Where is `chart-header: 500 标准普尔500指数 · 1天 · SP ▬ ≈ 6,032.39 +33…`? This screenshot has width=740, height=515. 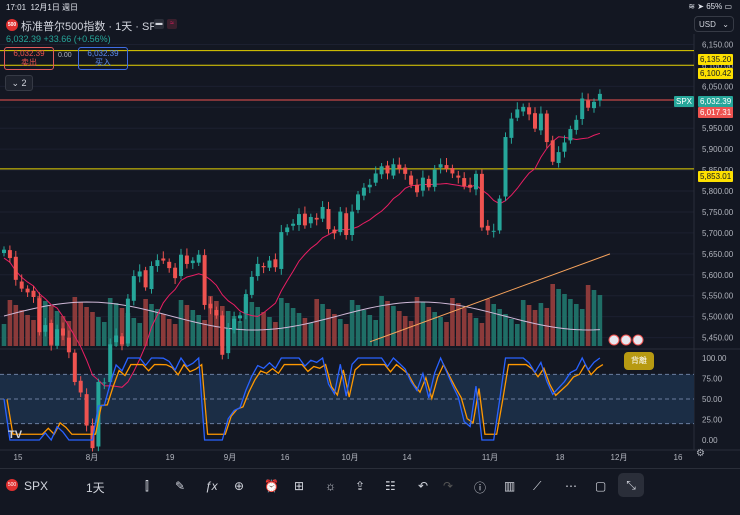 chart-header: 500 标准普尔500指数 · 1天 · SP ▬ ≈ 6,032.39 +33… is located at coordinates (370, 42).